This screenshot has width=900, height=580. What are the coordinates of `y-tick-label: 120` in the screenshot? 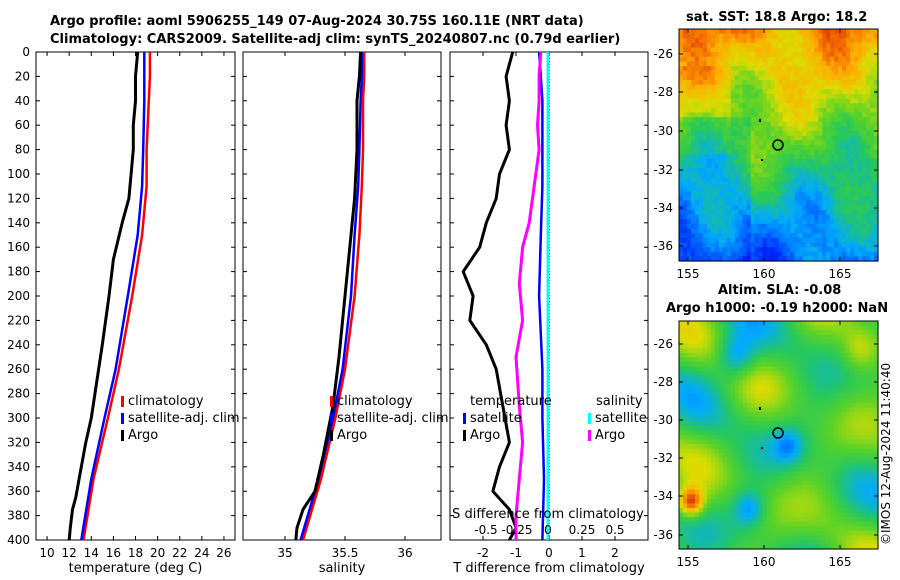 It's located at (18, 198).